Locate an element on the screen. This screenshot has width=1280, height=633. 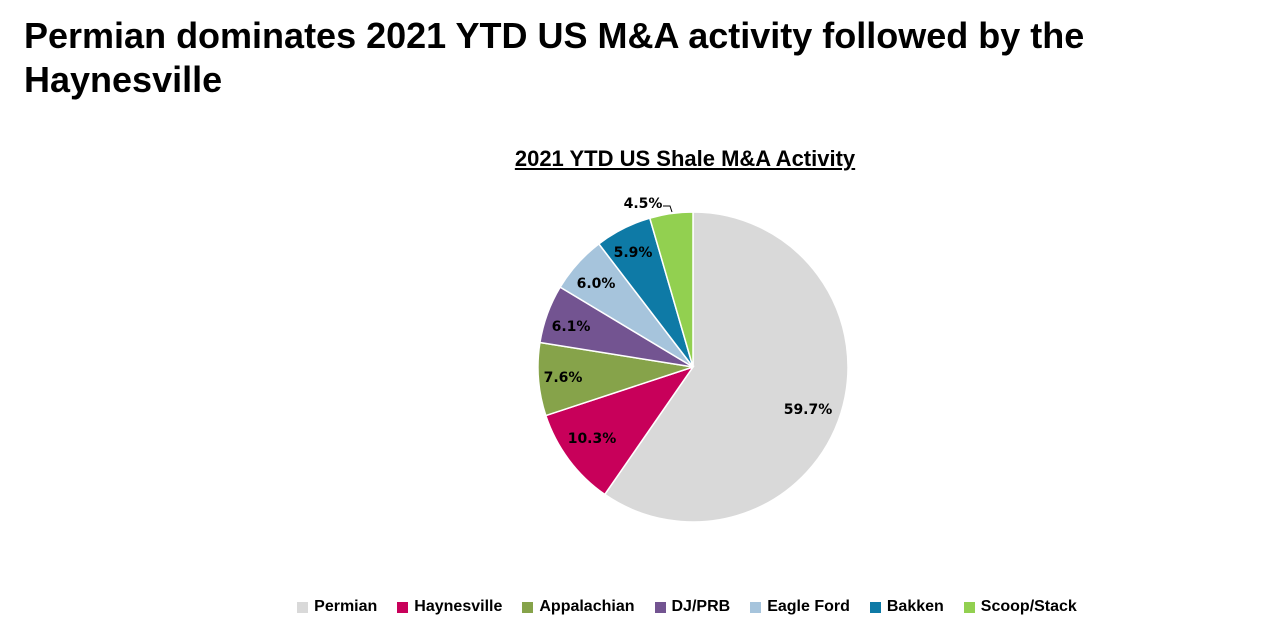
legend-label: Eagle Ford is located at coordinates (808, 606).